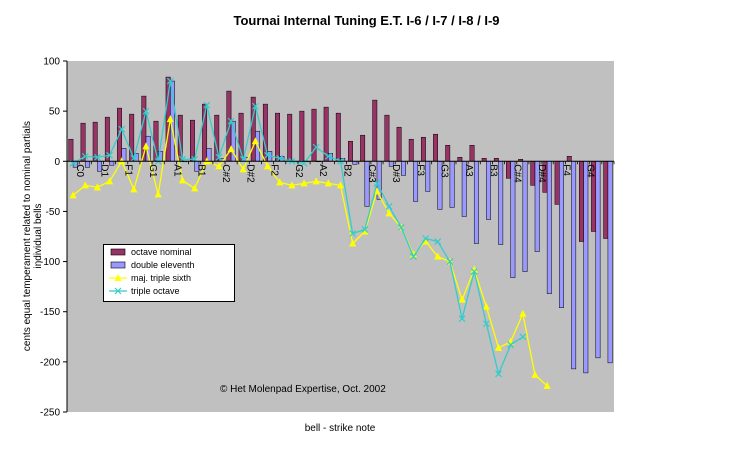 This screenshot has height=450, width=733. Describe the element at coordinates (565, 170) in the screenshot. I see `x-tick-label: F4` at that location.